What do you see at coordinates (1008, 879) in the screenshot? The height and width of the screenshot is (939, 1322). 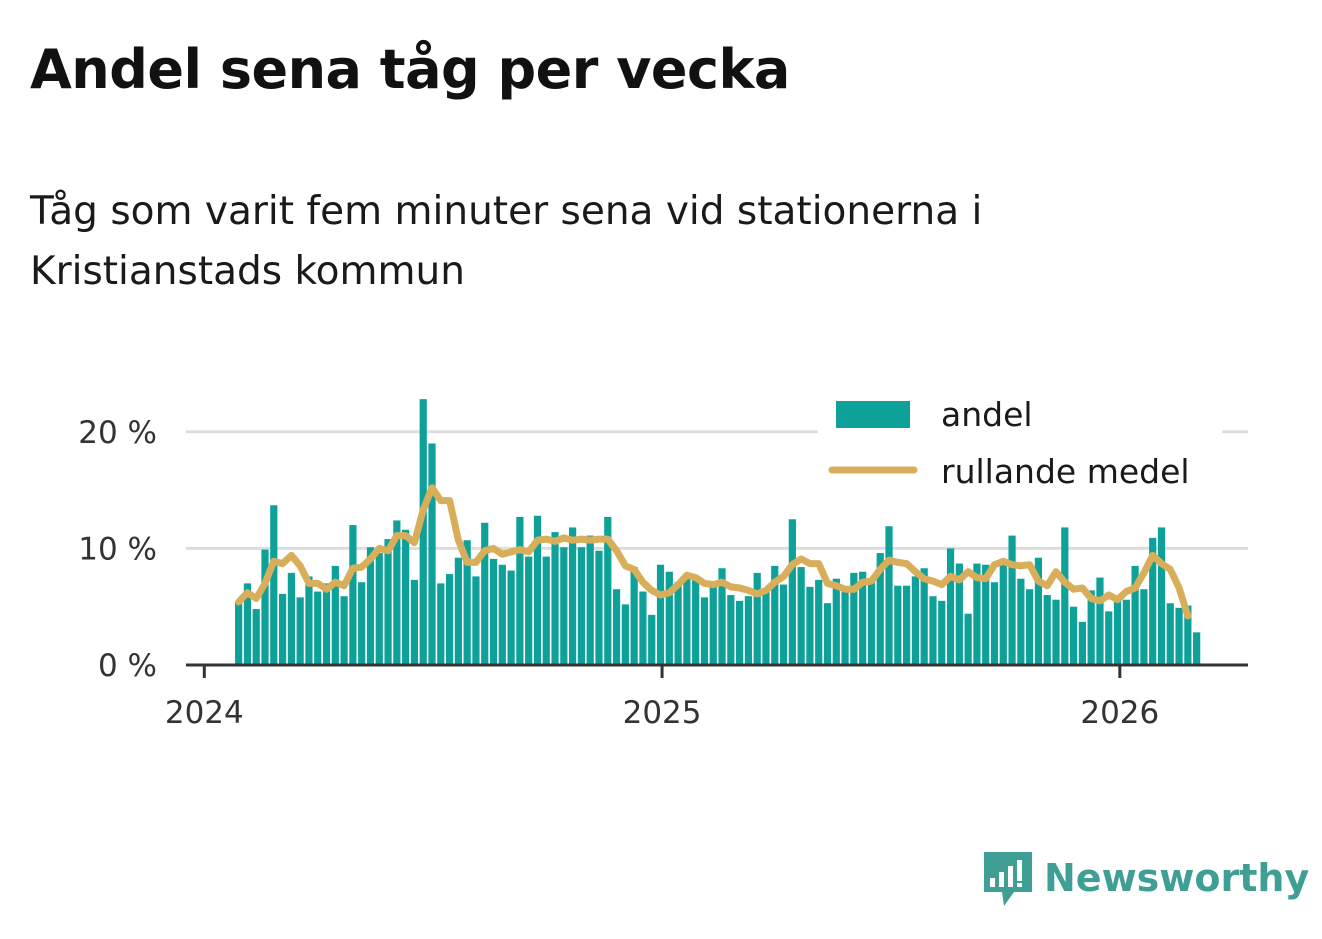 I see `newsworthy-logo-icon` at bounding box center [1008, 879].